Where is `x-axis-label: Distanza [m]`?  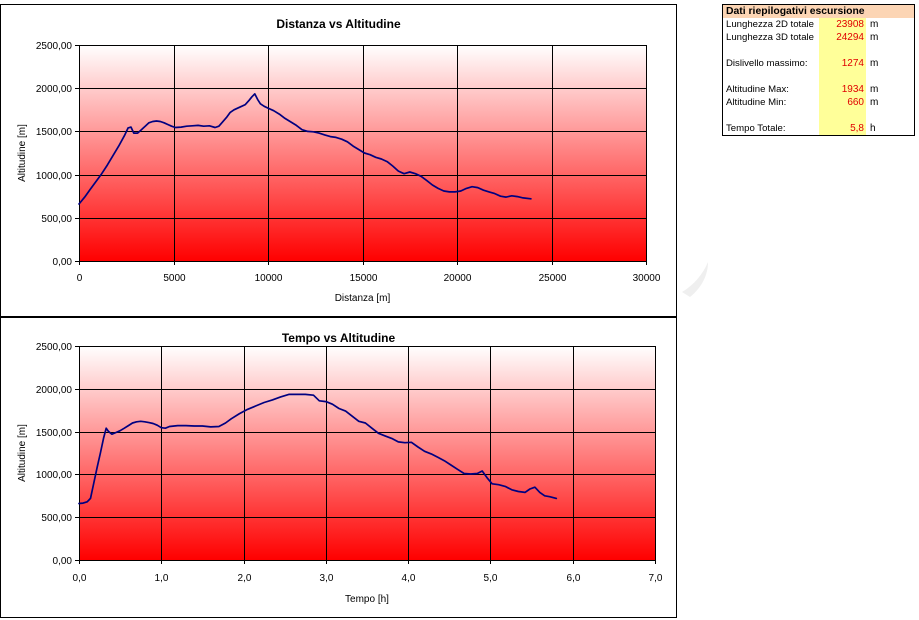 x-axis-label: Distanza [m] is located at coordinates (363, 298).